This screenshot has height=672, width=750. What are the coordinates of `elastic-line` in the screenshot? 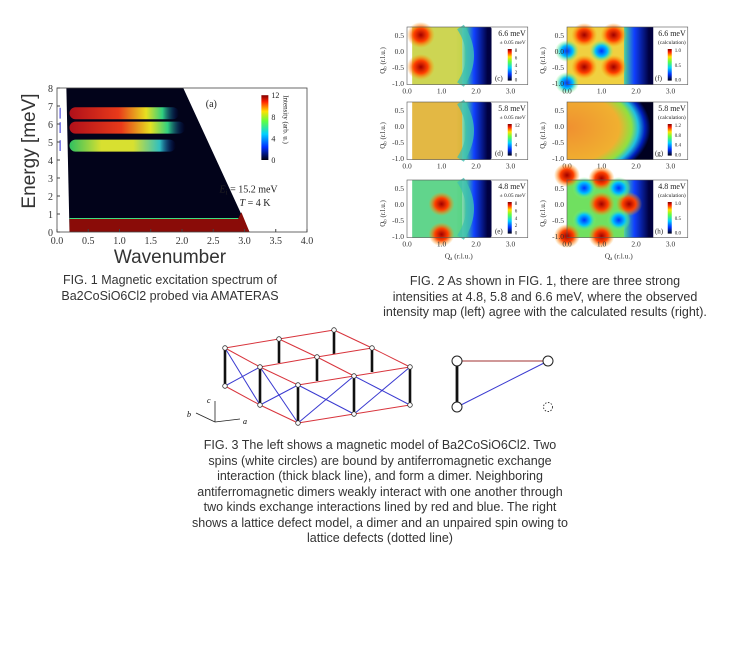 It's located at (159, 222).